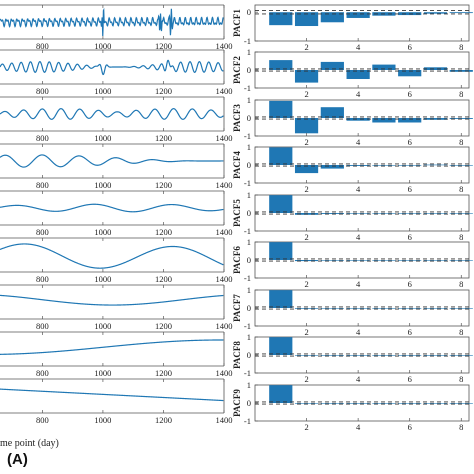 The height and width of the screenshot is (474, 474). What do you see at coordinates (17, 459) in the screenshot?
I see `panel-label: (A)` at bounding box center [17, 459].